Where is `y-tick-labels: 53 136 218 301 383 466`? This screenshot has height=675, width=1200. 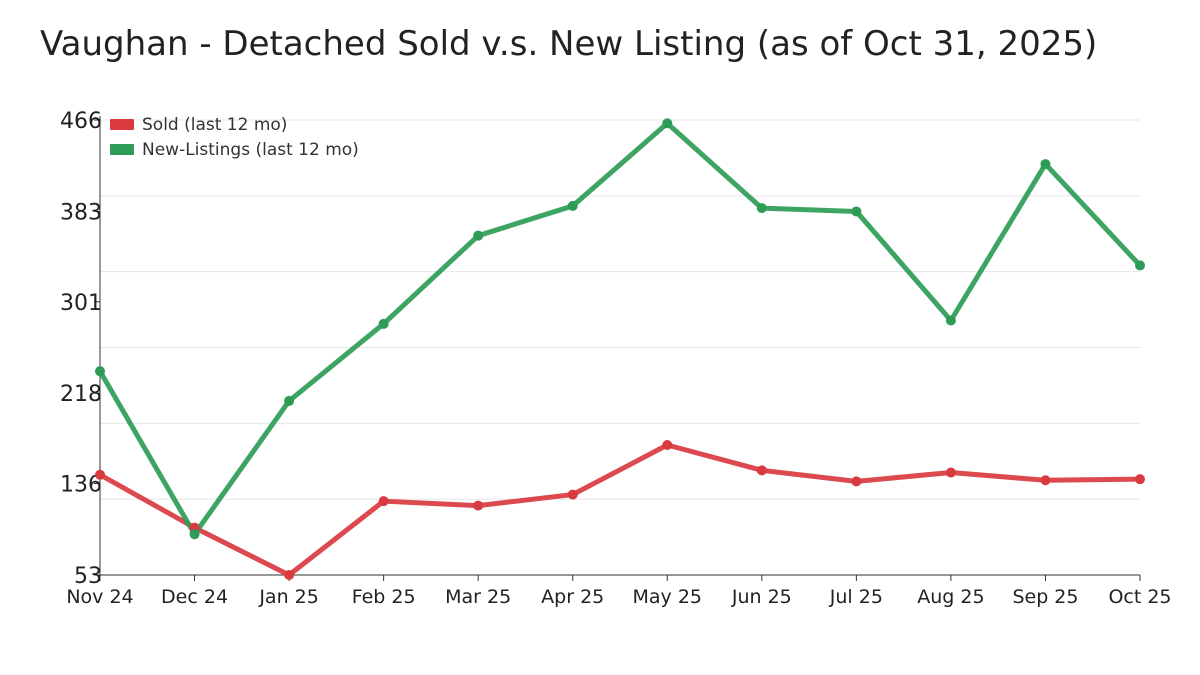 y-tick-labels: 53 136 218 301 383 466 is located at coordinates (81, 349).